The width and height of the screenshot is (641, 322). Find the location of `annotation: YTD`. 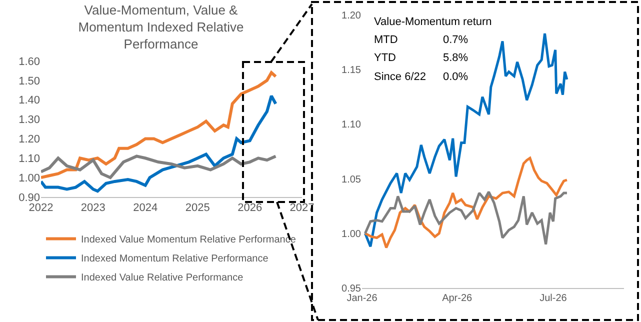

annotation: YTD is located at coordinates (385, 58).